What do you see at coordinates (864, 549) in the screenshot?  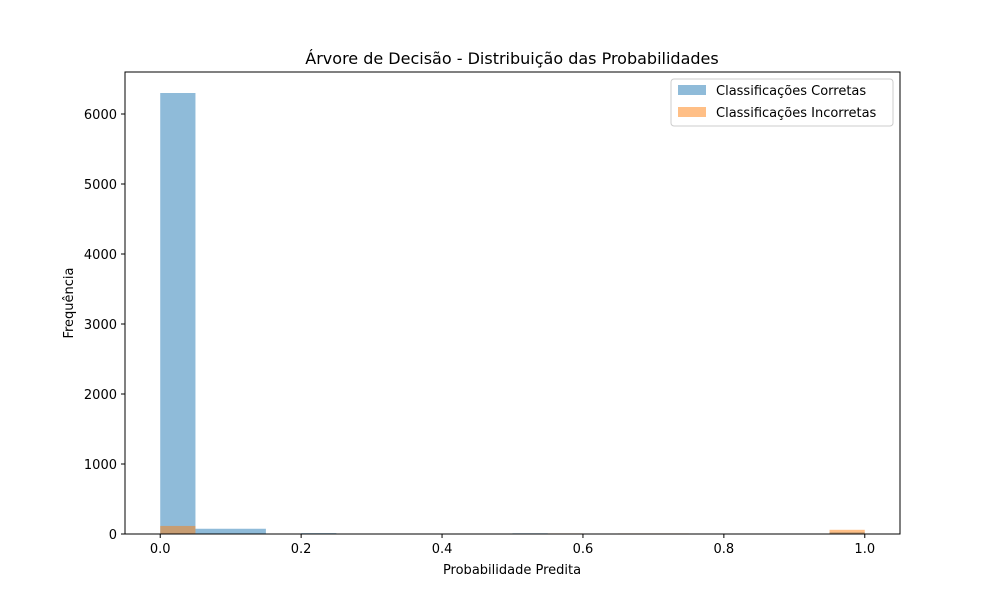 I see `x-tick-label: 1.0` at bounding box center [864, 549].